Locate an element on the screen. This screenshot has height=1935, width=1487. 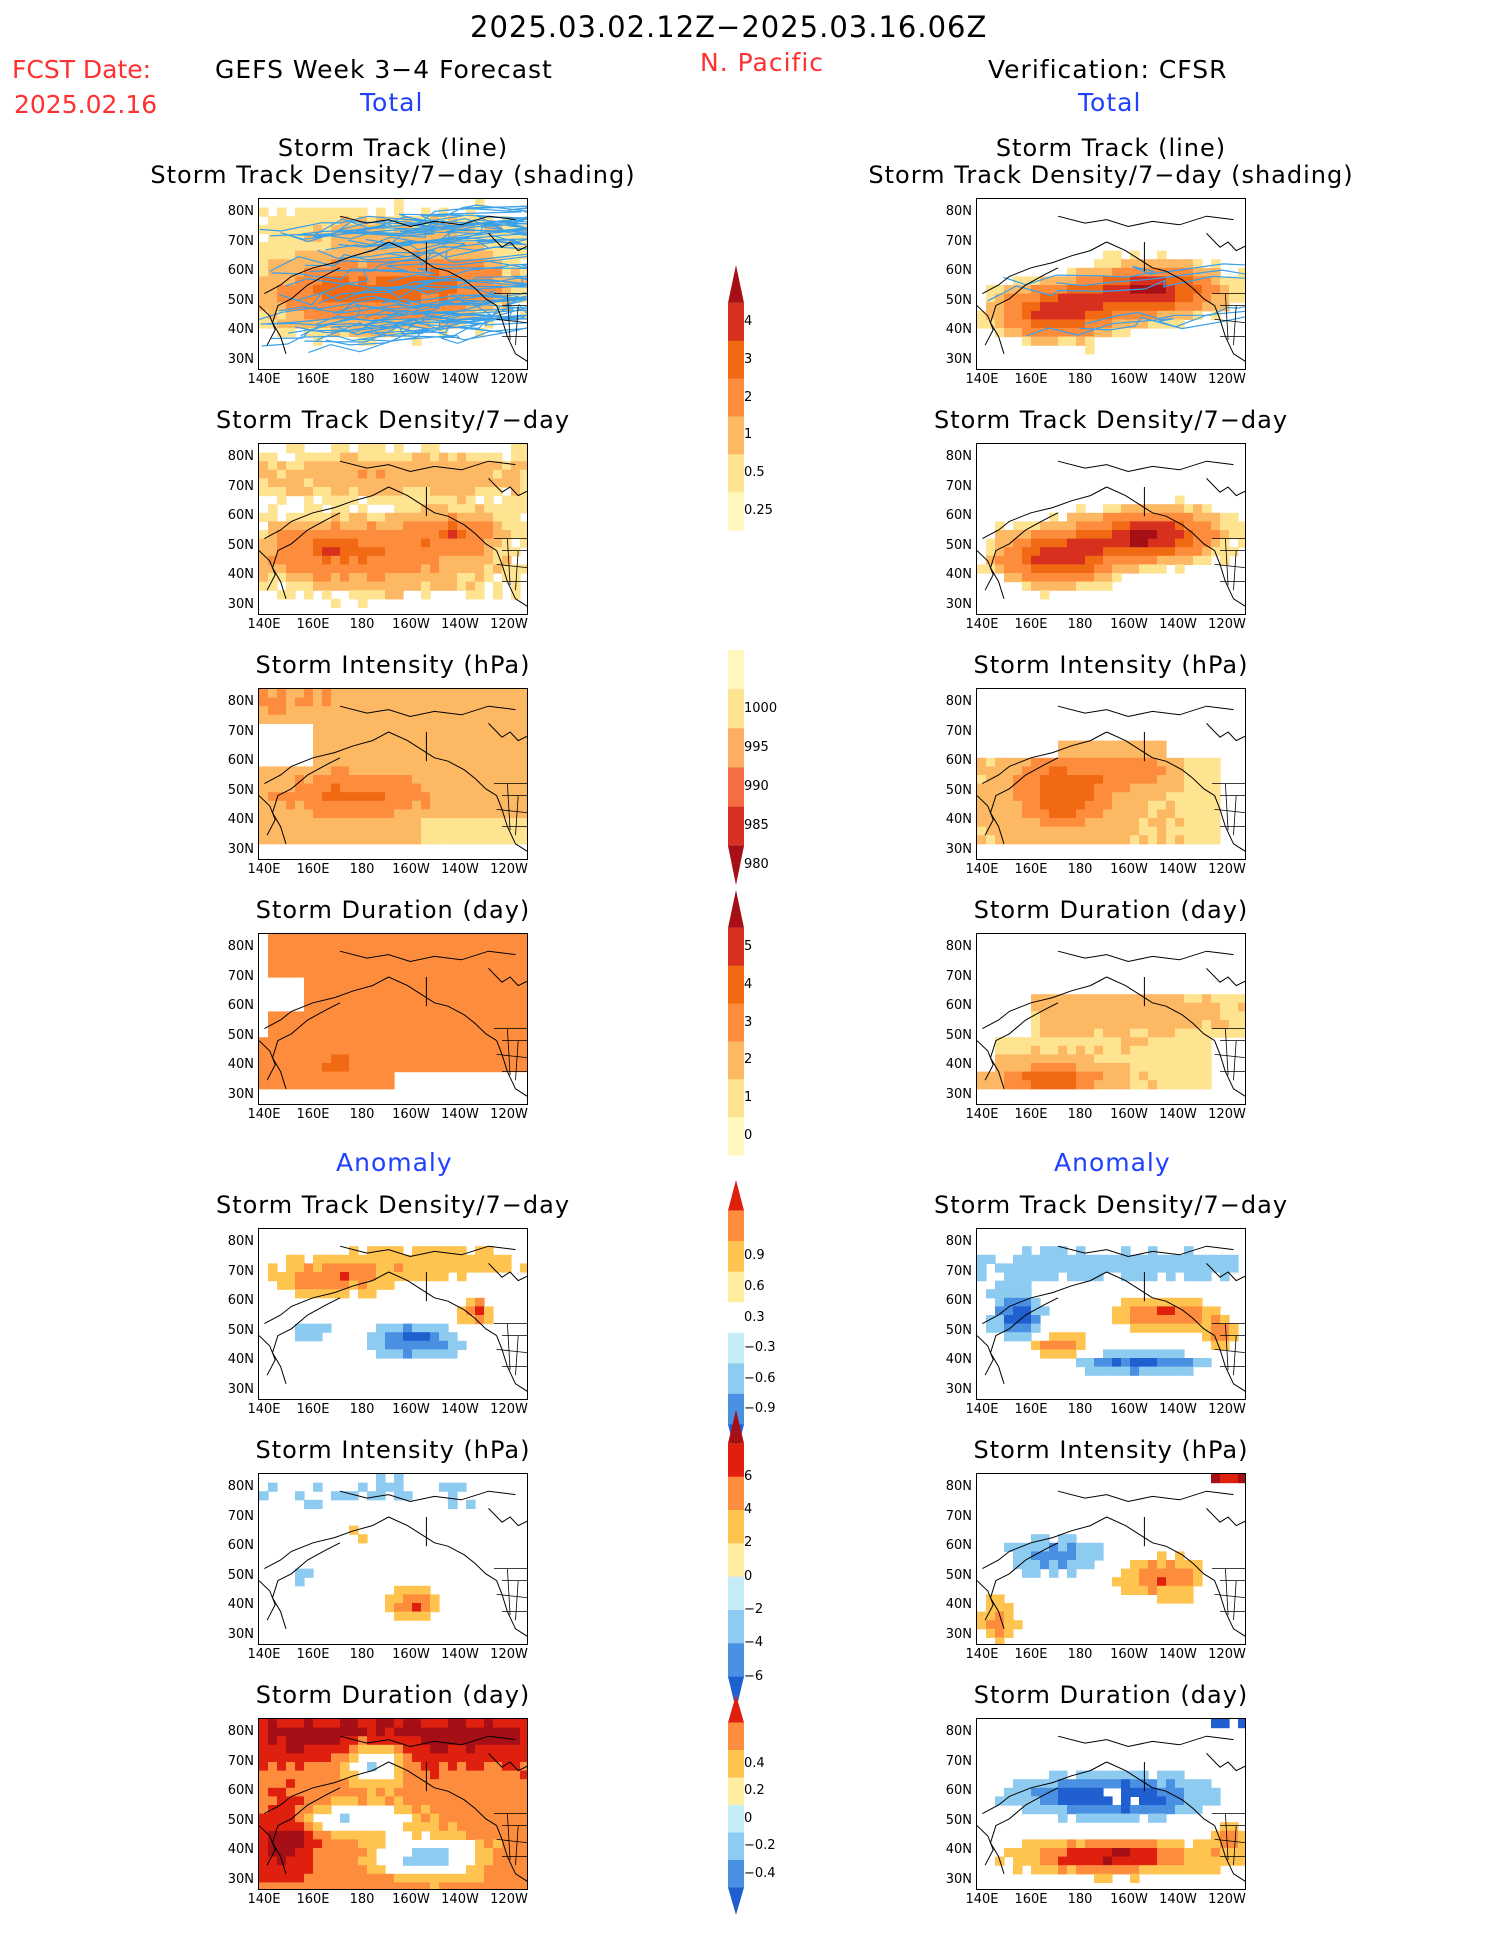
lon-tick-label: 180 is located at coordinates (362, 624).